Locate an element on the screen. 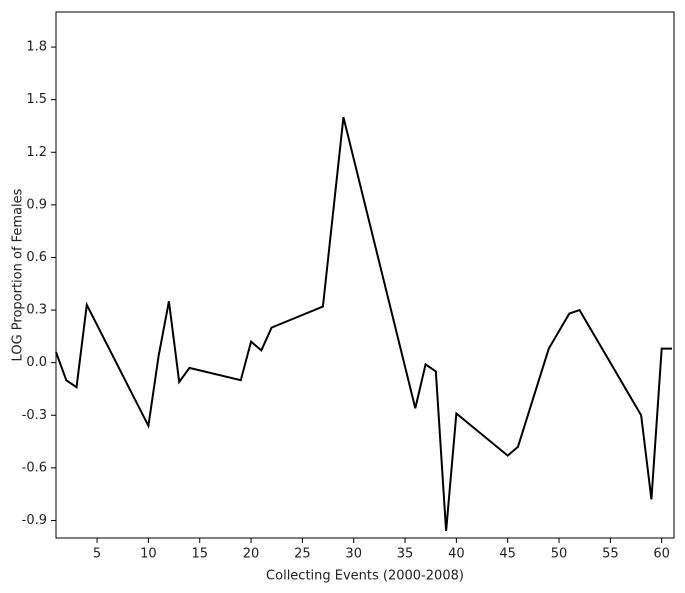 Image resolution: width=685 pixels, height=593 pixels. x-tick-label: 50 is located at coordinates (559, 554).